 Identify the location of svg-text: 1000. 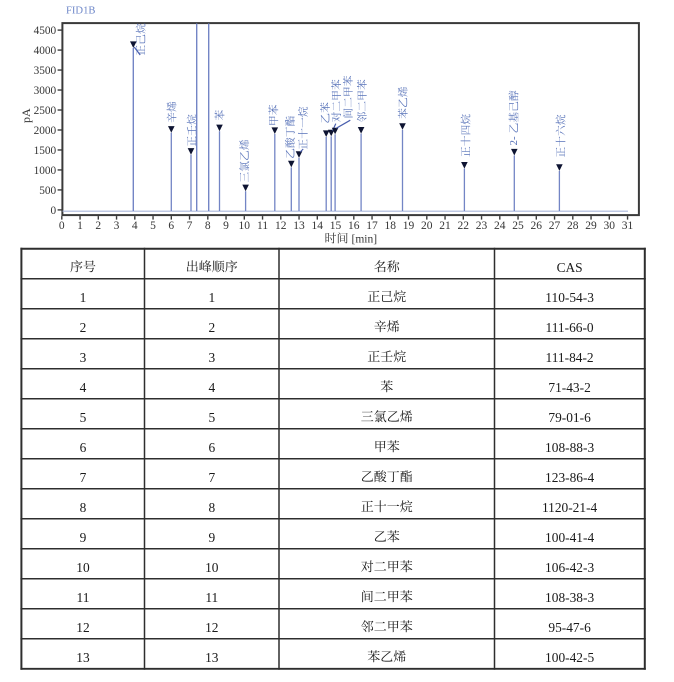
(45, 171).